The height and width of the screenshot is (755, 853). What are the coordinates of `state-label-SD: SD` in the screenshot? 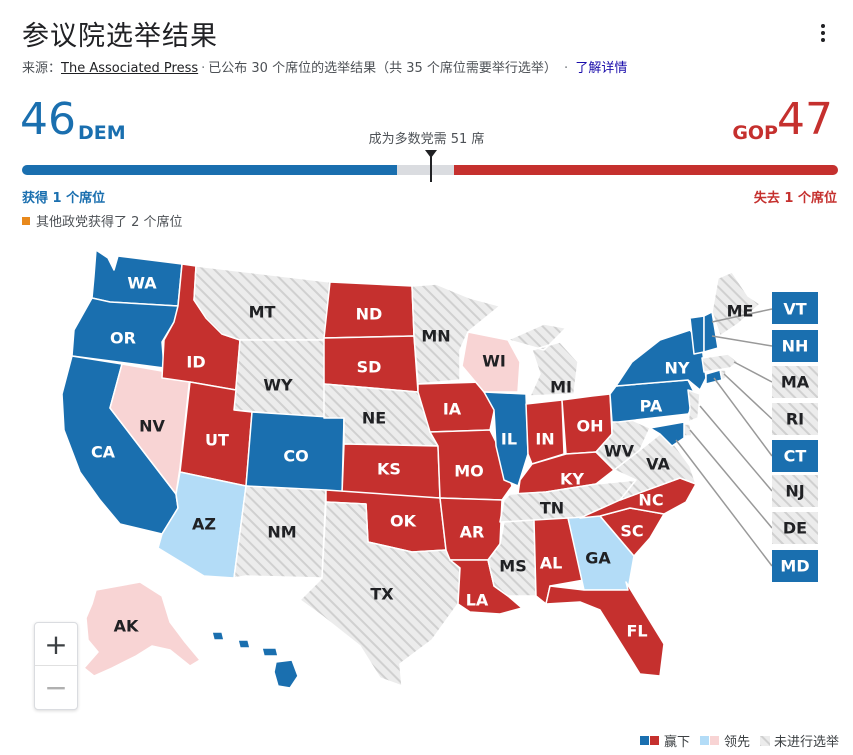 It's located at (369, 367).